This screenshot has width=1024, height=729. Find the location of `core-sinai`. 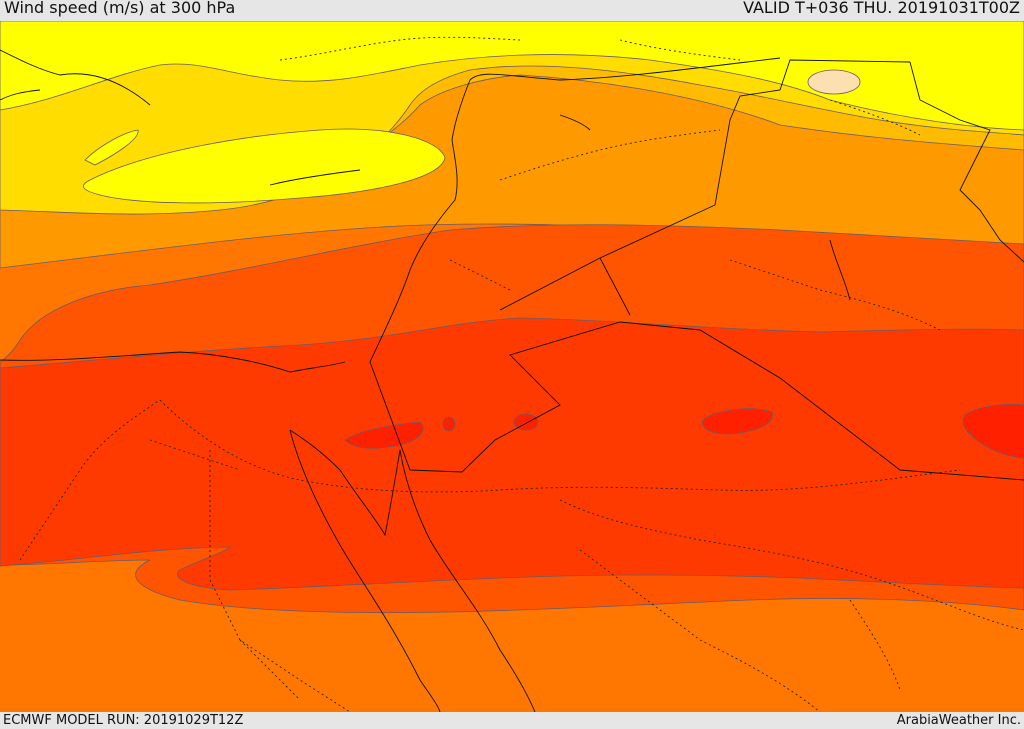

core-sinai is located at coordinates (384, 435).